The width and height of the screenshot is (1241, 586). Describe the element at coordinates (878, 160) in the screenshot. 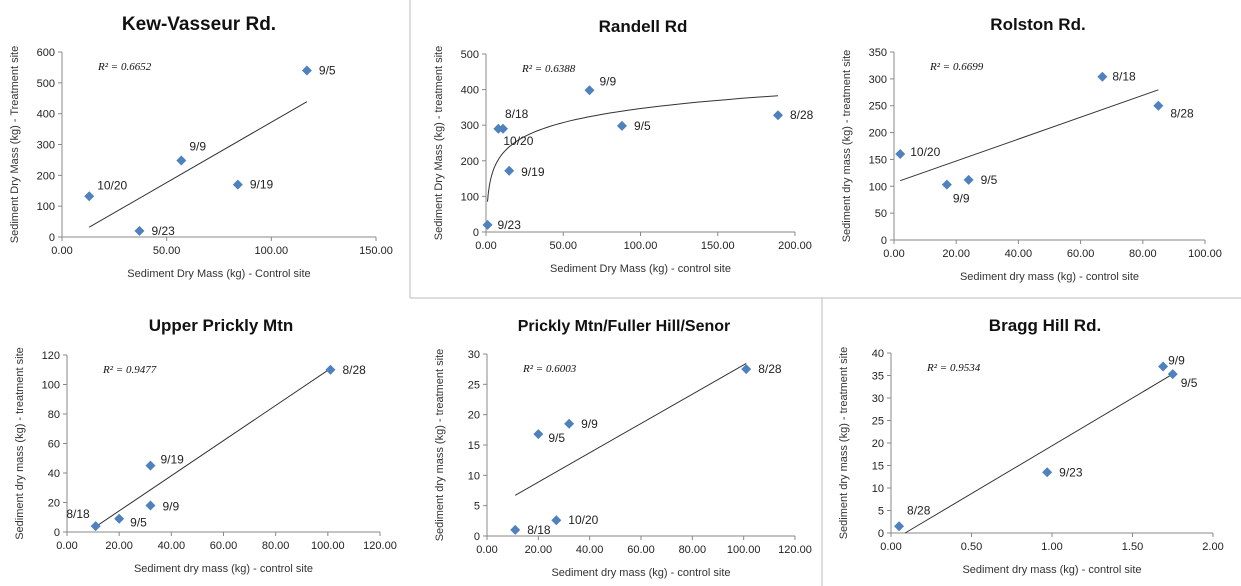

I see `y-tick-label: 150` at that location.